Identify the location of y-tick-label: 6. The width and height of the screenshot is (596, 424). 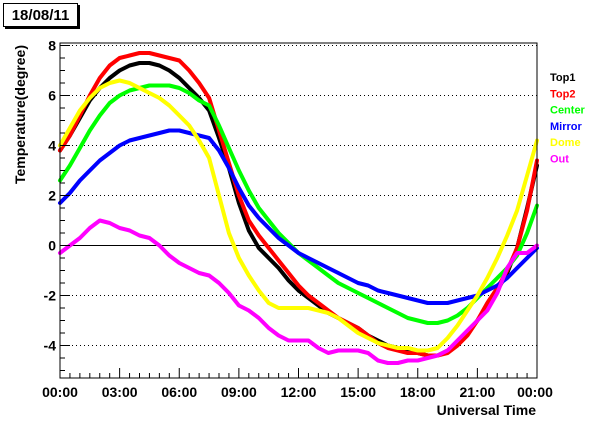
(52, 96).